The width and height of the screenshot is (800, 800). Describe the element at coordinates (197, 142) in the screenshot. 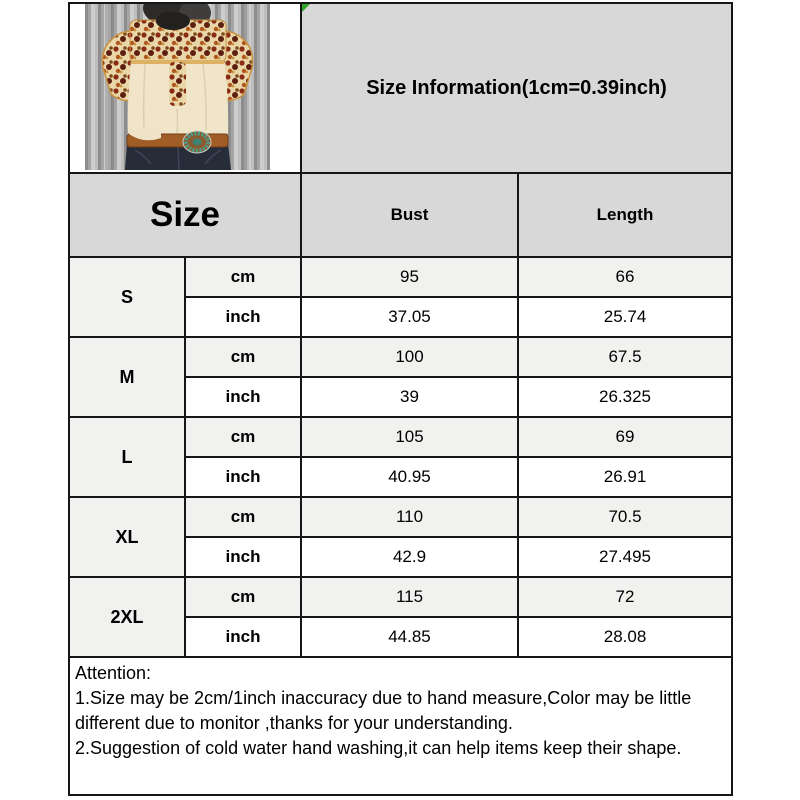

I see `belt-buckle` at that location.